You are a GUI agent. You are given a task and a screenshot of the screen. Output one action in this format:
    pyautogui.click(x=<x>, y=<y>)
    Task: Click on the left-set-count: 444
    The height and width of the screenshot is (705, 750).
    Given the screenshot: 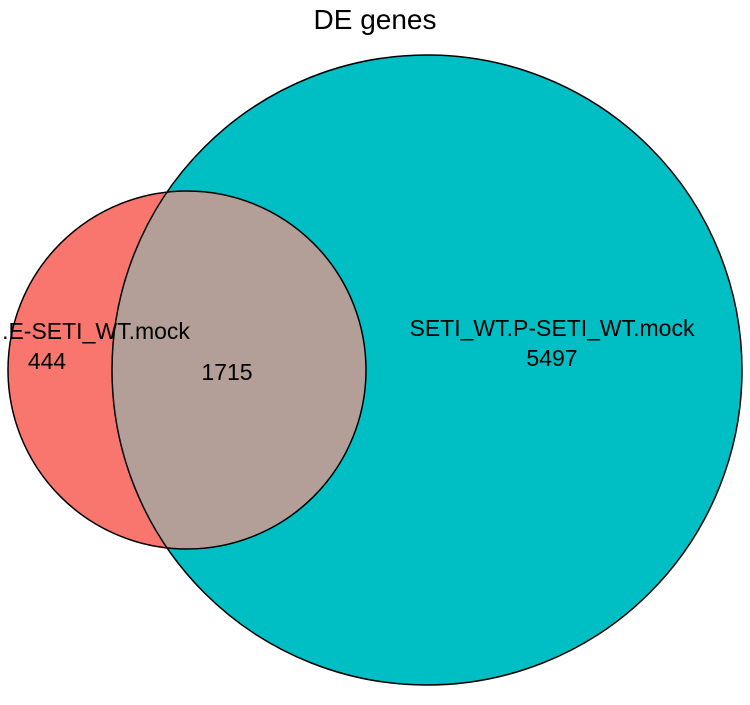 What is the action you would take?
    pyautogui.click(x=47, y=361)
    